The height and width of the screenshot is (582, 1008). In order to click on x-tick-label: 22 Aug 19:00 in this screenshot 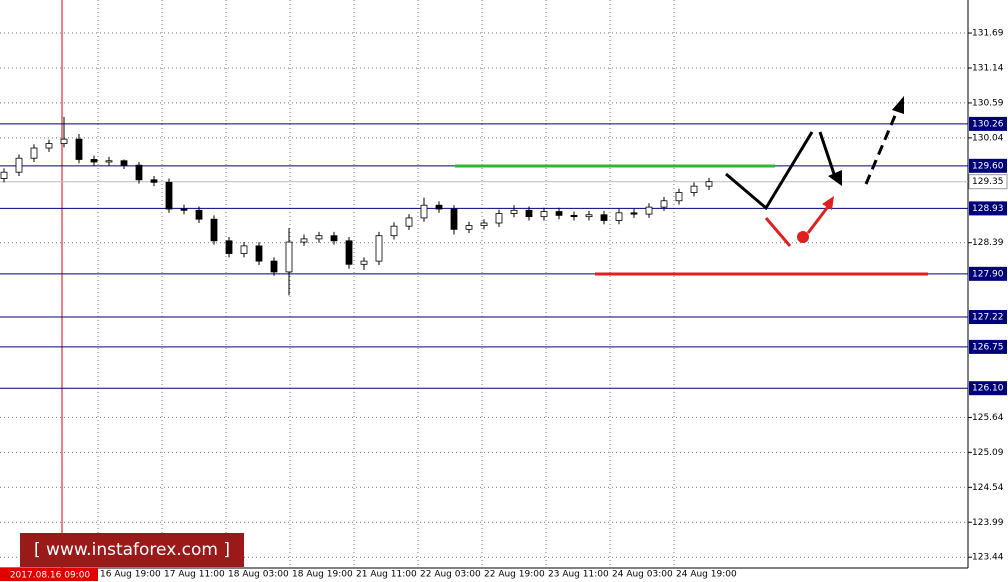, I will do `click(514, 575)`.